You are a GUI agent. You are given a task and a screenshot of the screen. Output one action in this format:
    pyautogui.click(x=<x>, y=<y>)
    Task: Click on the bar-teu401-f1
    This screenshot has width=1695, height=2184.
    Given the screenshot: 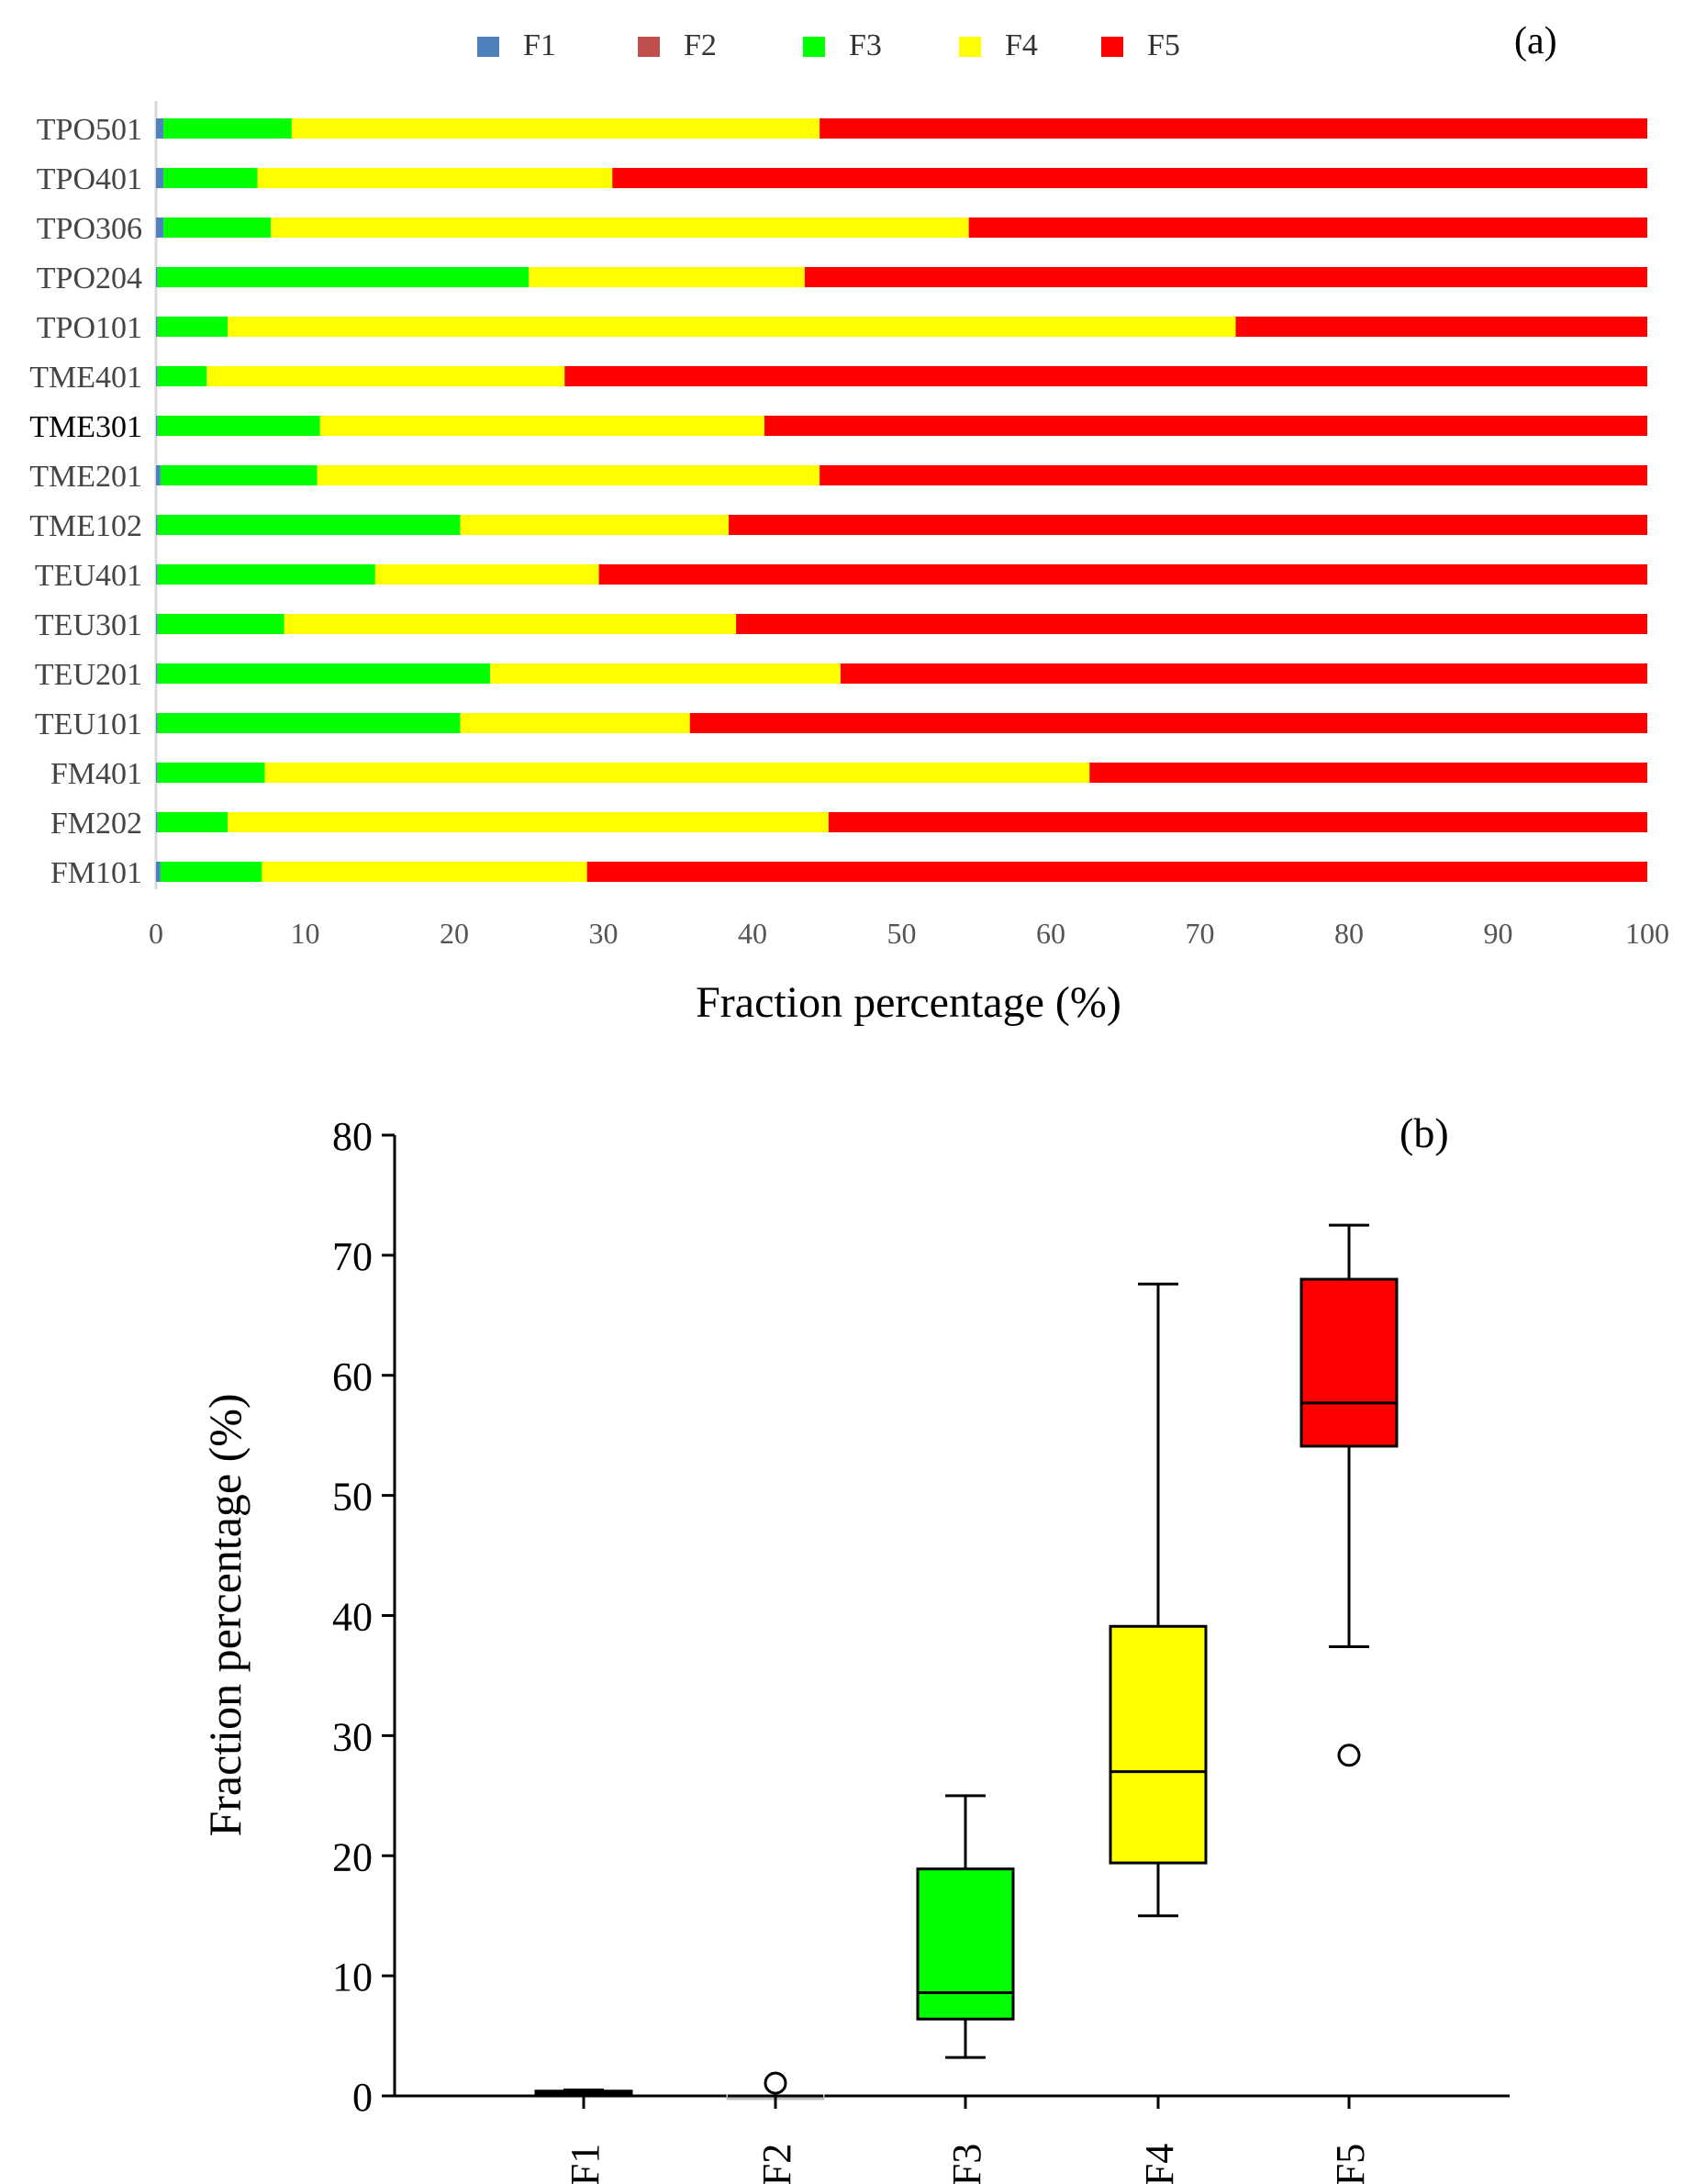 What is the action you would take?
    pyautogui.click(x=157, y=574)
    